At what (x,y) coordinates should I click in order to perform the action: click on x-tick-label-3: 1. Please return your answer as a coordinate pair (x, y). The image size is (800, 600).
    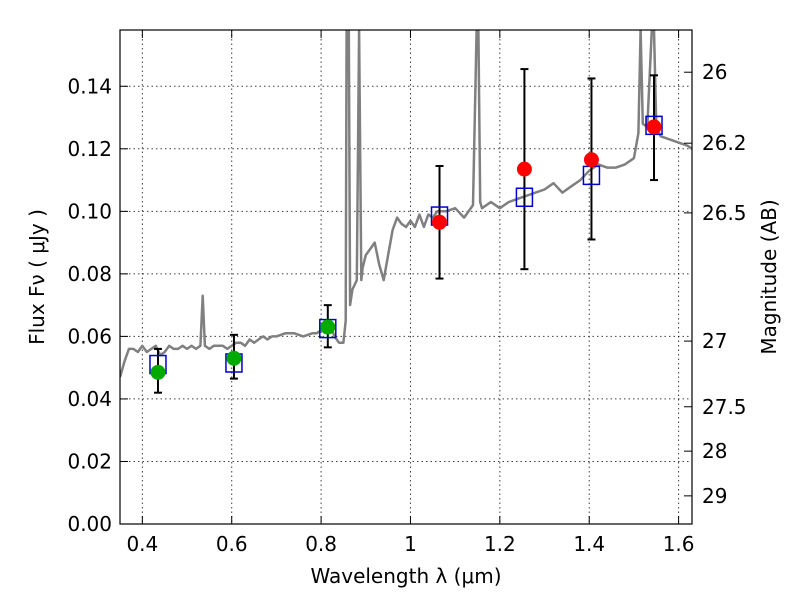
    Looking at the image, I should click on (410, 544).